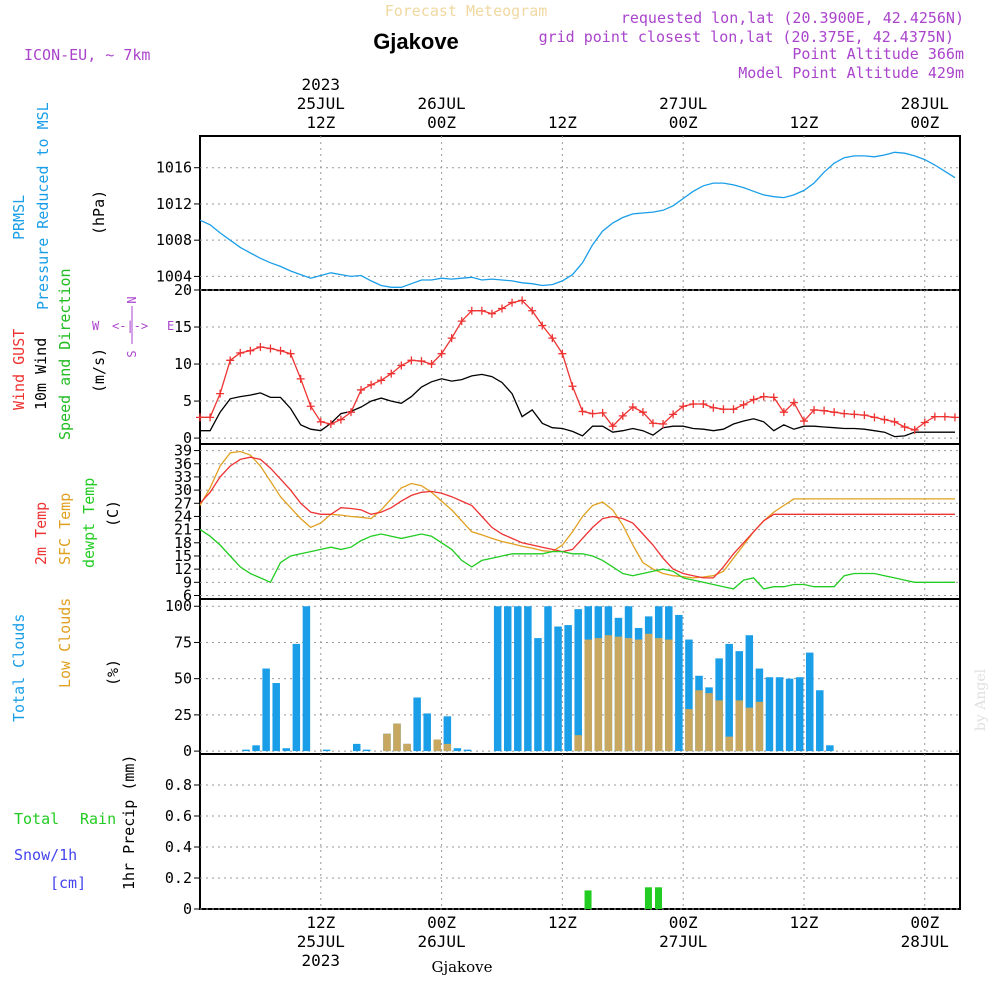  Describe the element at coordinates (113, 672) in the screenshot. I see `cloud-unit: (%)` at that location.